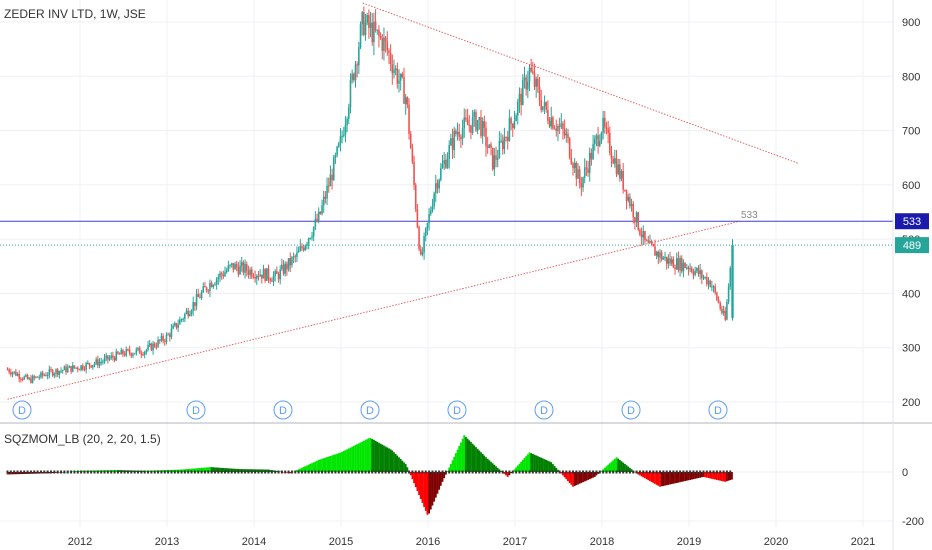 The width and height of the screenshot is (932, 550). What do you see at coordinates (471, 542) in the screenshot?
I see `time-axis: 2012 2013 2014 2015 2016 2017 2018 2019 2020 2021` at bounding box center [471, 542].